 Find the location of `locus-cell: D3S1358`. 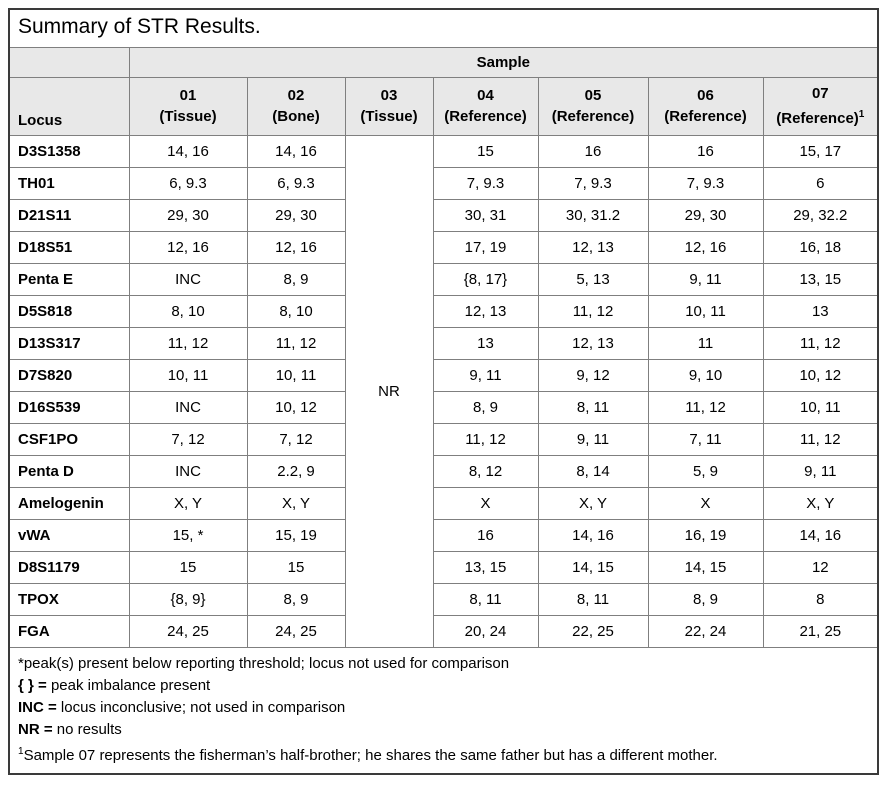

locus-cell: D3S1358 is located at coordinates (69, 151).